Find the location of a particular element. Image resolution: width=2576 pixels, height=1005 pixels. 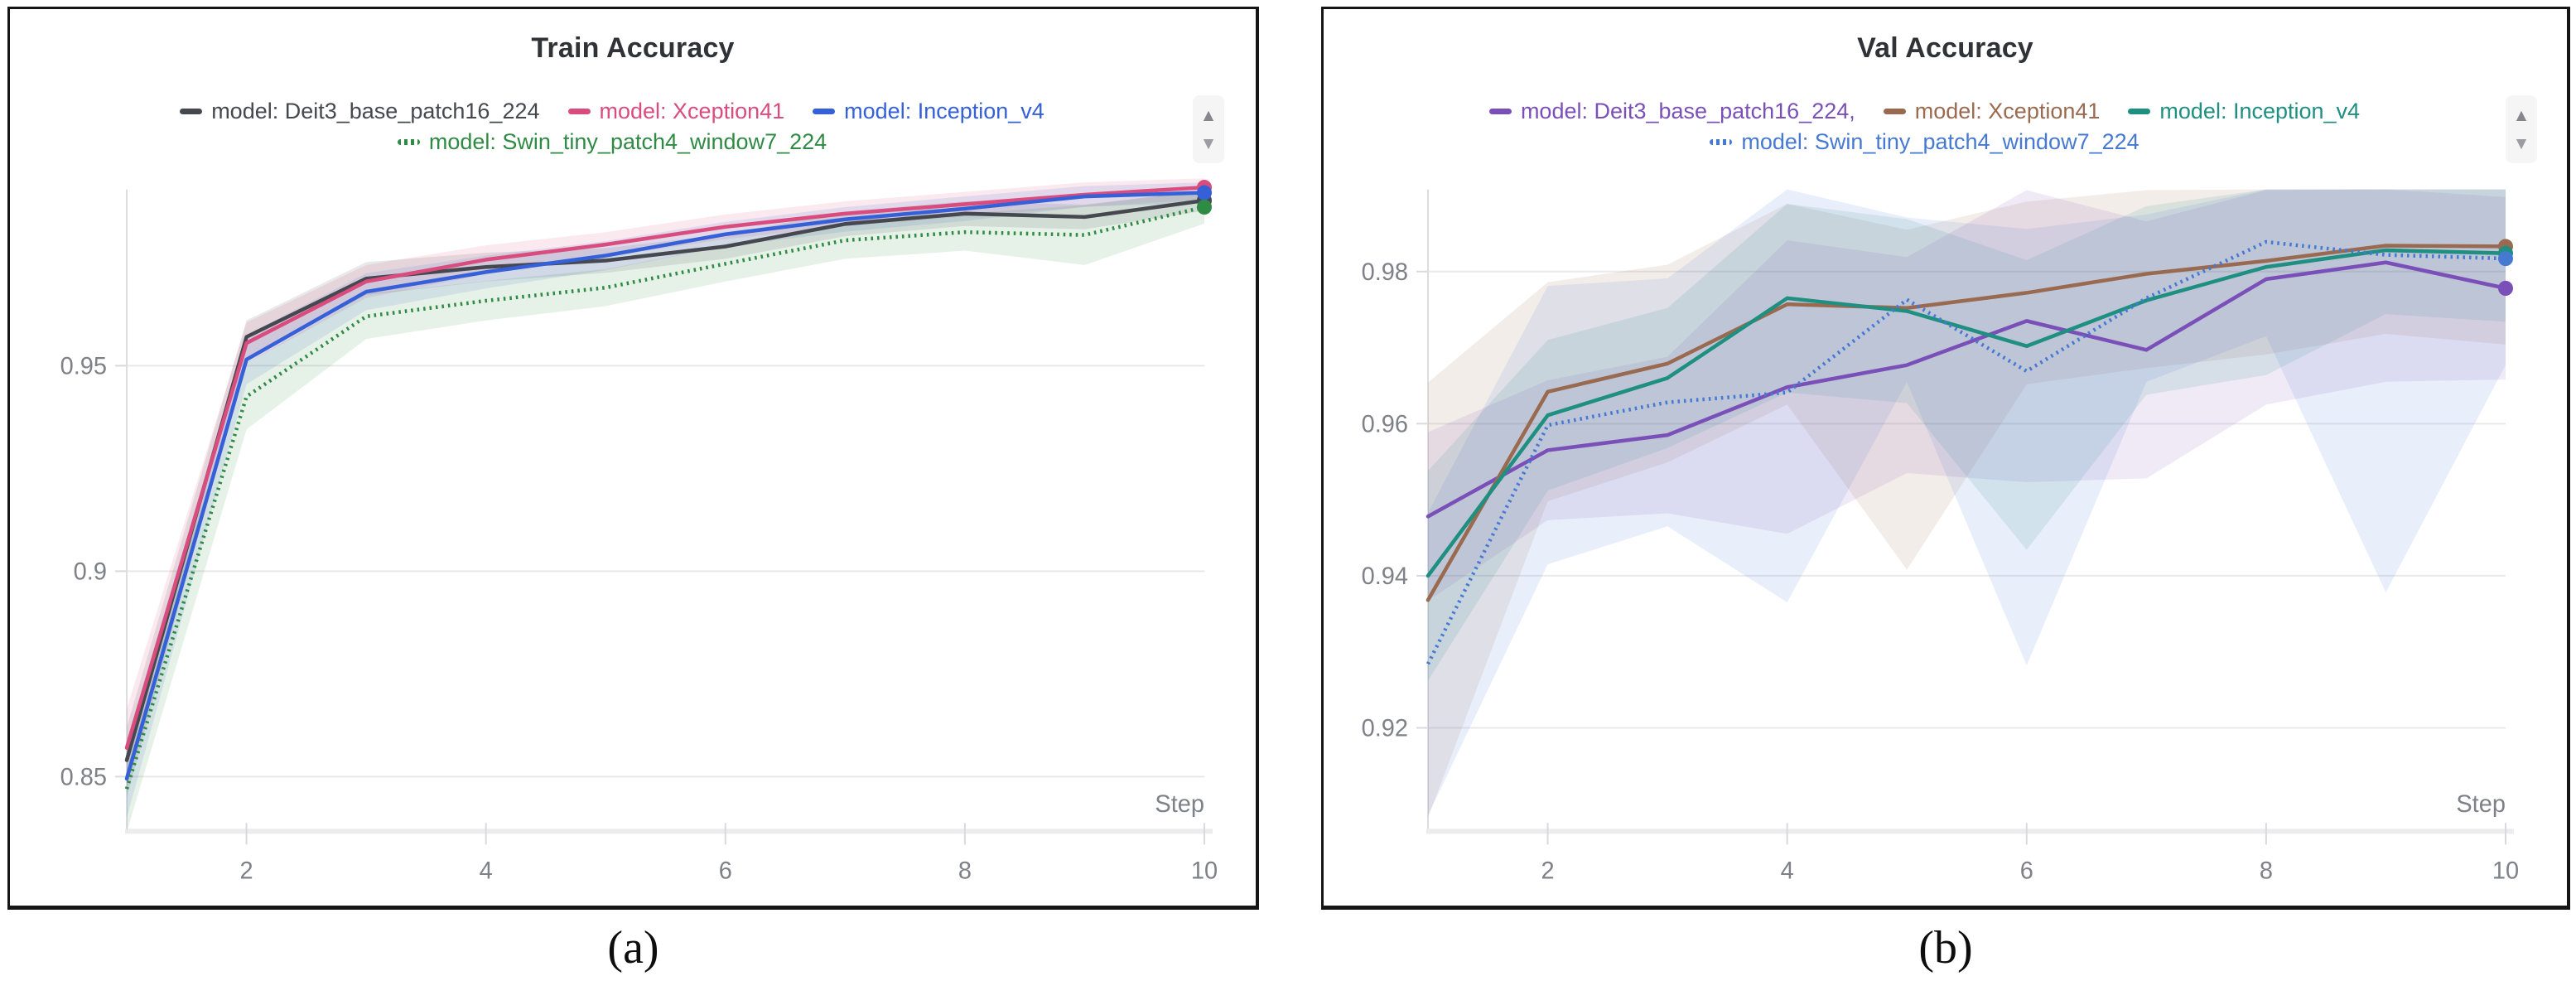

legend-item: model: Deit3_base_patch16_224 is located at coordinates (360, 111).